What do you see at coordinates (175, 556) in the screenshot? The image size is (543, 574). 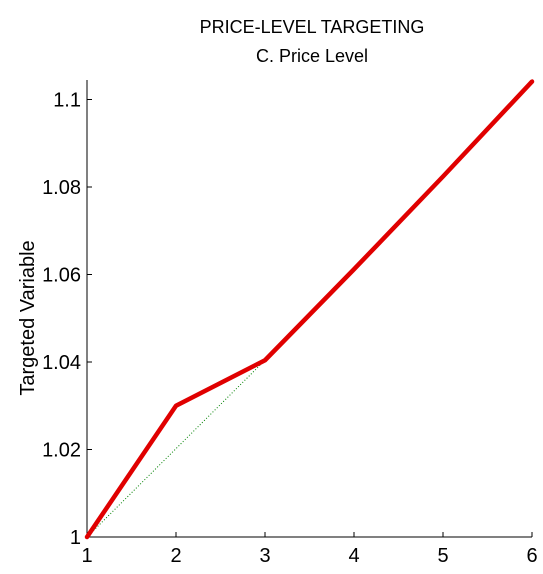 I see `x-tick-label: 2` at bounding box center [175, 556].